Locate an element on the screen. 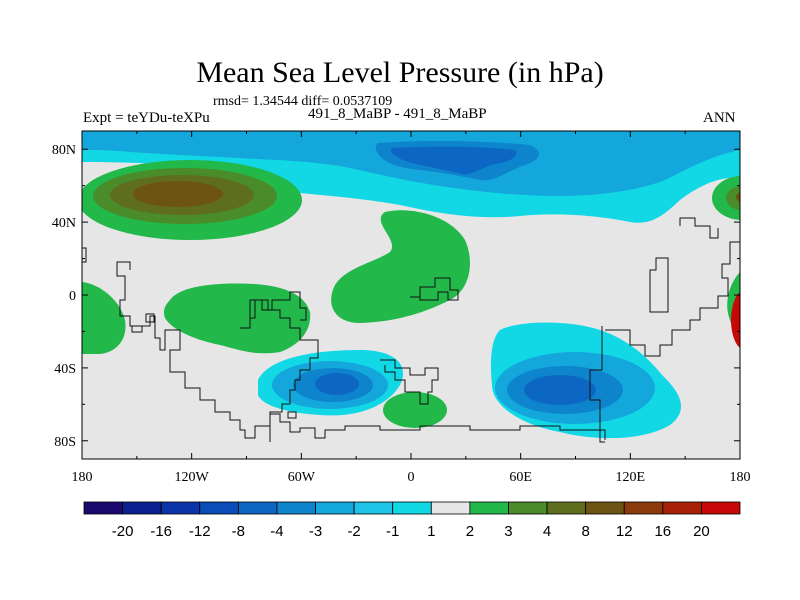 This screenshot has height=600, width=800. coastline-small-islands is located at coordinates (214, 366).